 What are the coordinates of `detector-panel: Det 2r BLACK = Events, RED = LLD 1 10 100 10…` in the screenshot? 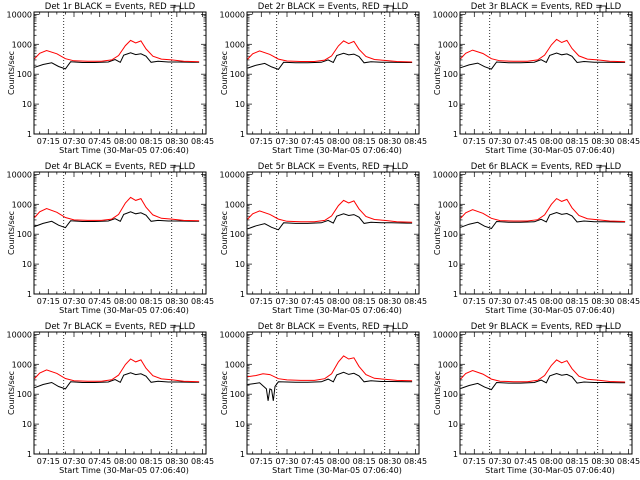 It's located at (324, 78).